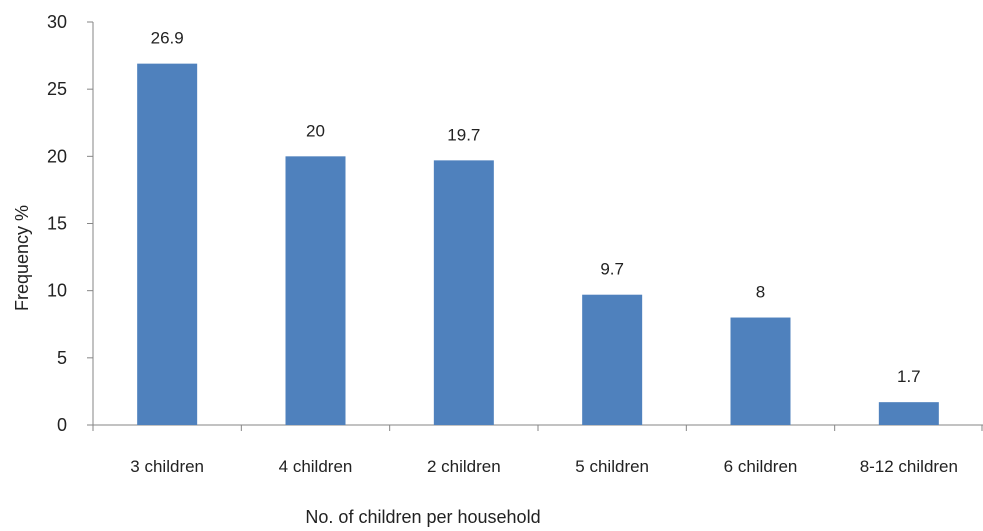 The image size is (983, 531). I want to click on data-label: 8, so click(760, 292).